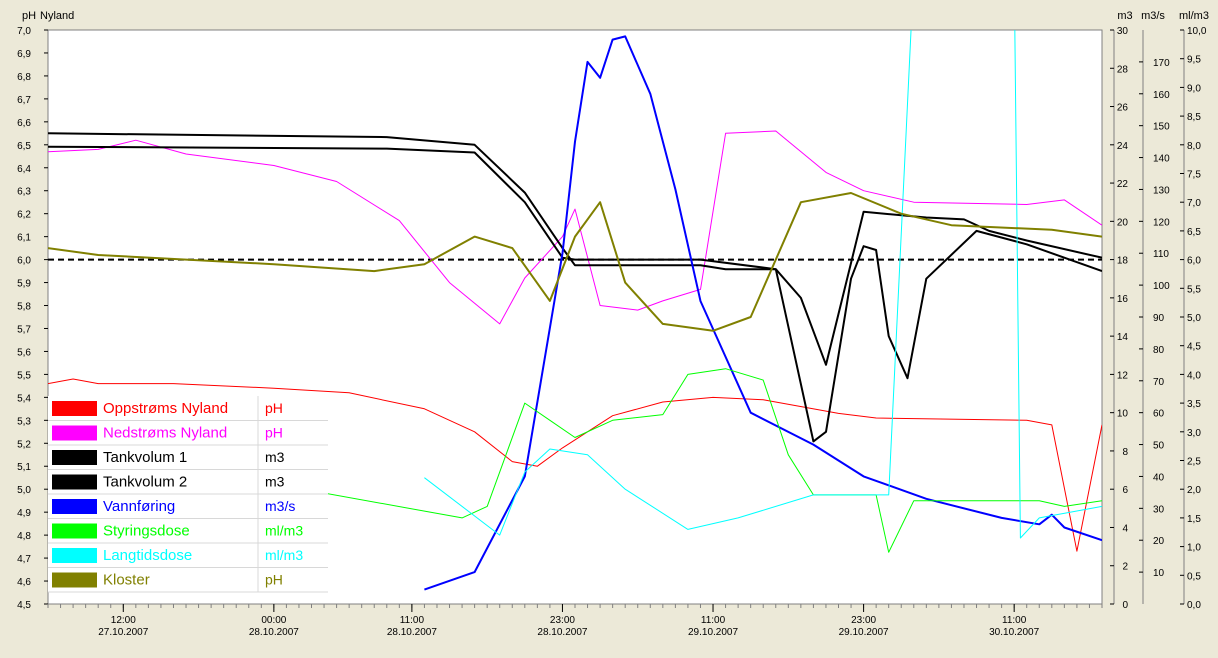 The height and width of the screenshot is (658, 1218). I want to click on mlm3-axis-tick-label: 2,5, so click(1194, 462).